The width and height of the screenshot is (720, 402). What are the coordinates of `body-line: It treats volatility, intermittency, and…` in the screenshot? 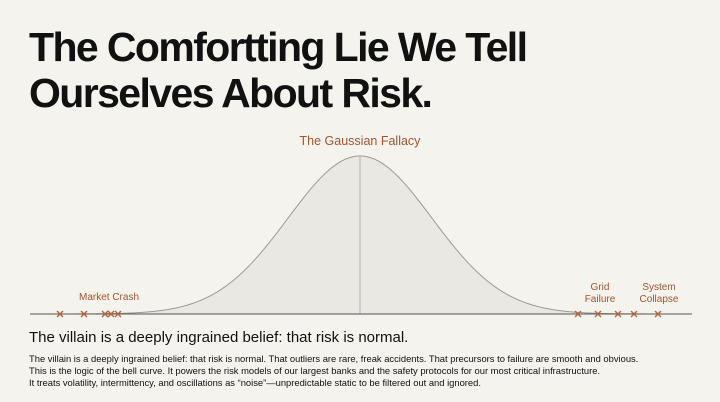 It's located at (255, 382).